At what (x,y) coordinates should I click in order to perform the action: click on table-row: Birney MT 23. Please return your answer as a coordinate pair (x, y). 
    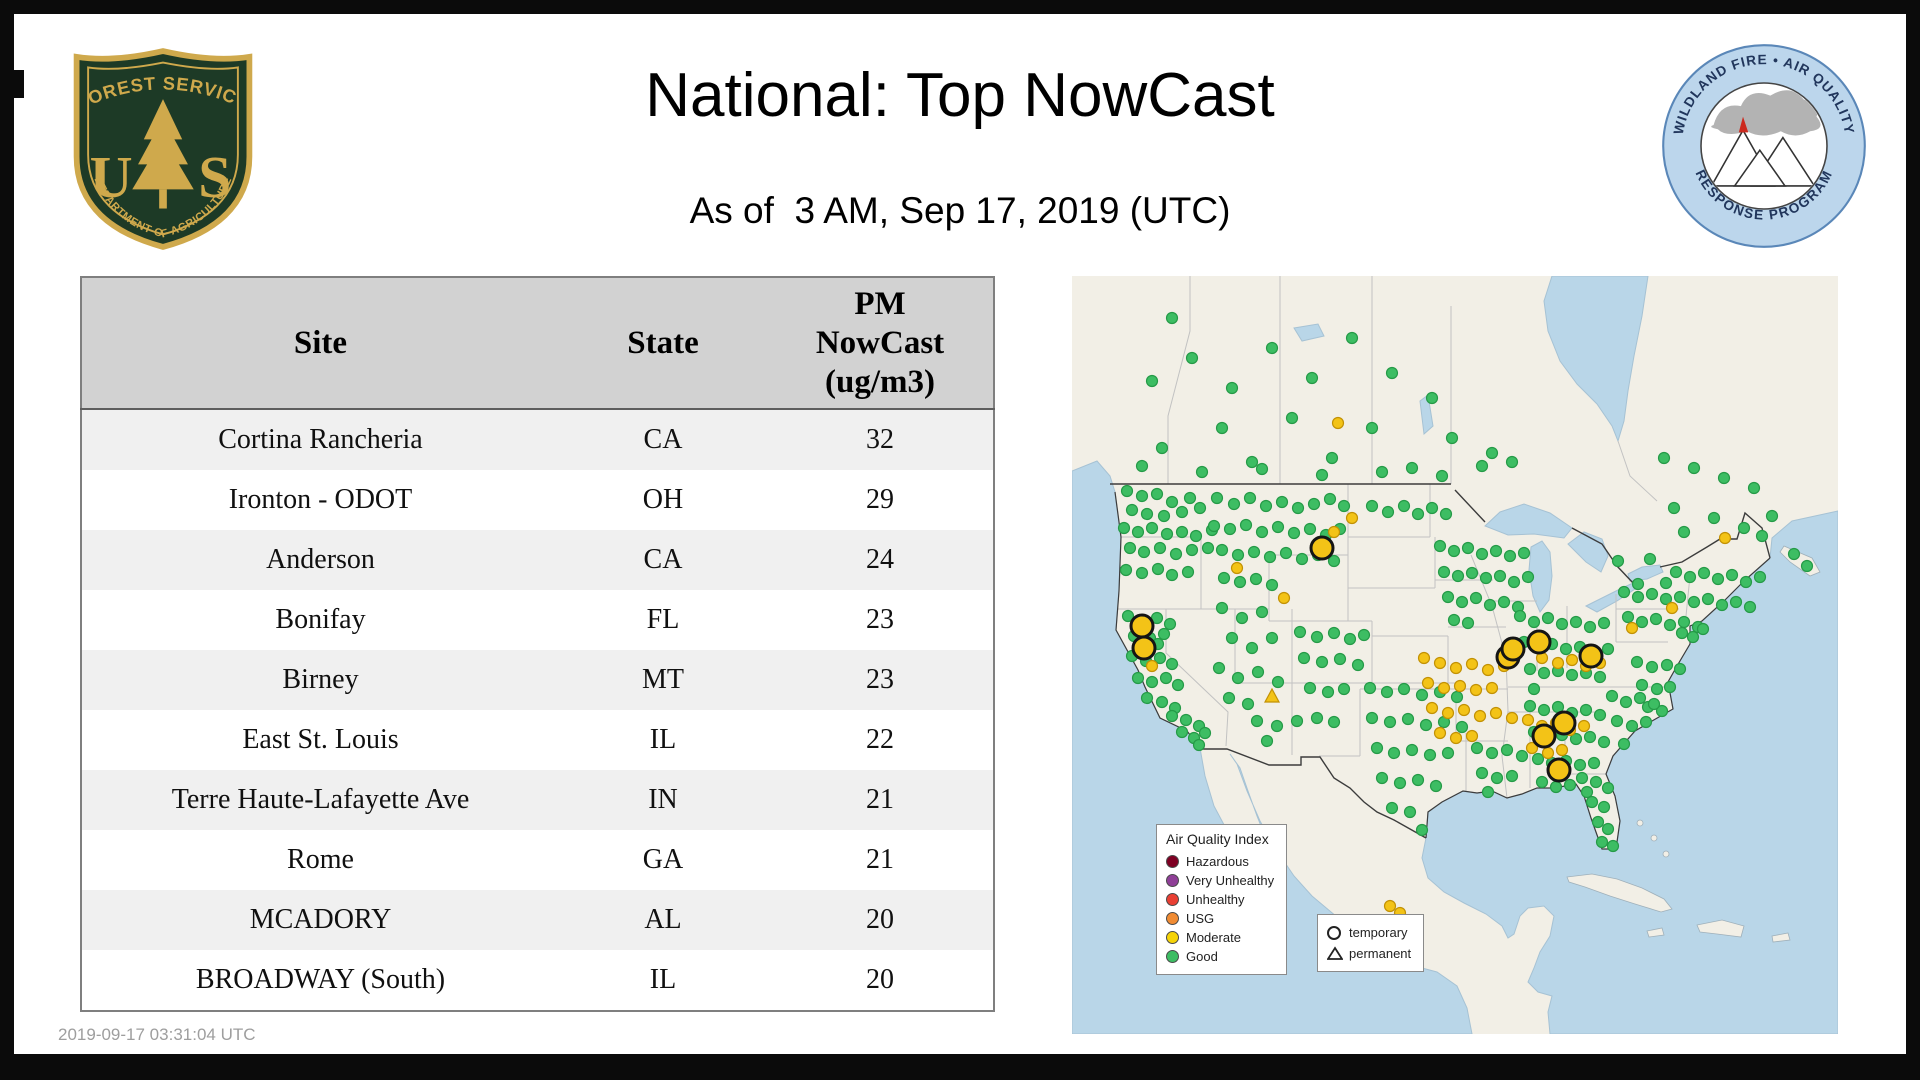
    Looking at the image, I should click on (537, 680).